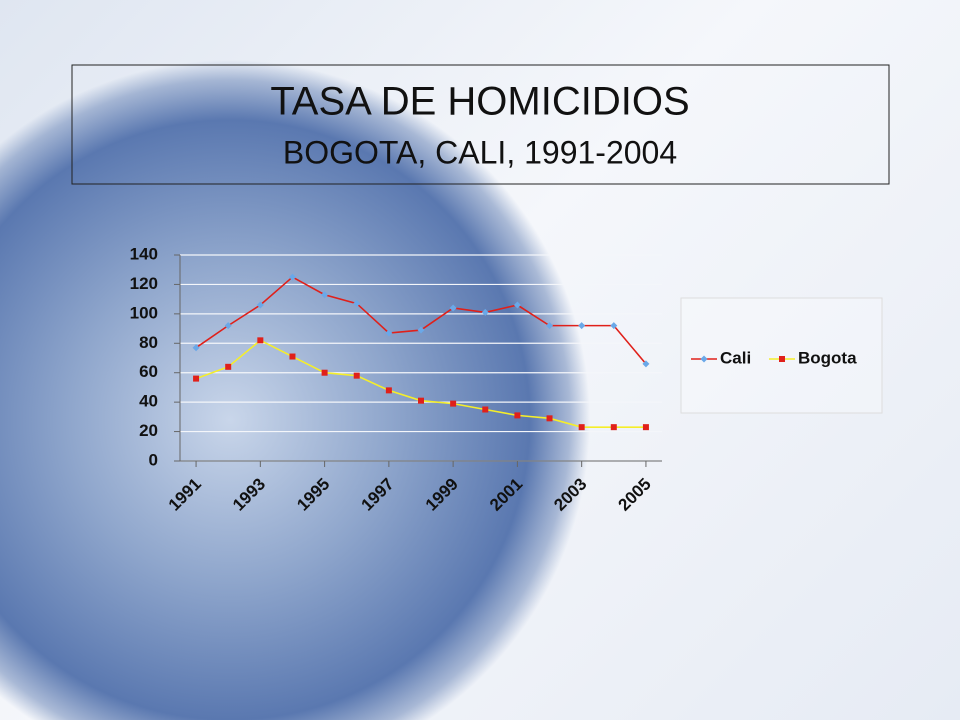 Image resolution: width=960 pixels, height=720 pixels. I want to click on x-tick-label: 1993, so click(249, 494).